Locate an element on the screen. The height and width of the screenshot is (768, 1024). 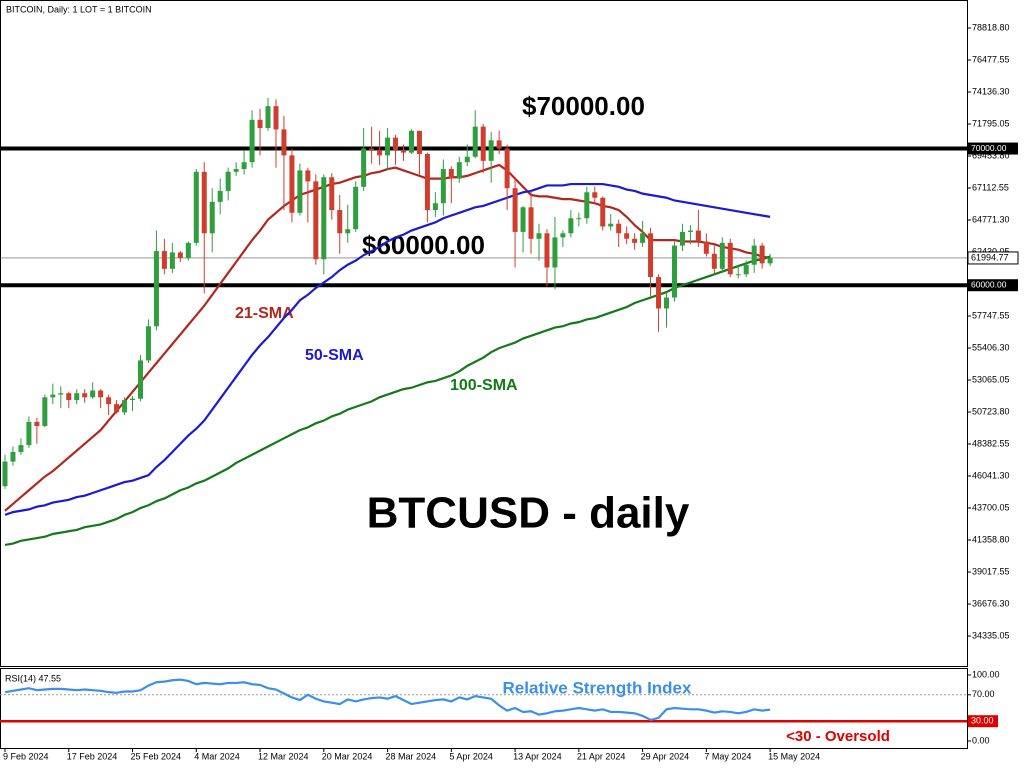
x-tick-label: 12 Mar 2024 is located at coordinates (283, 756).